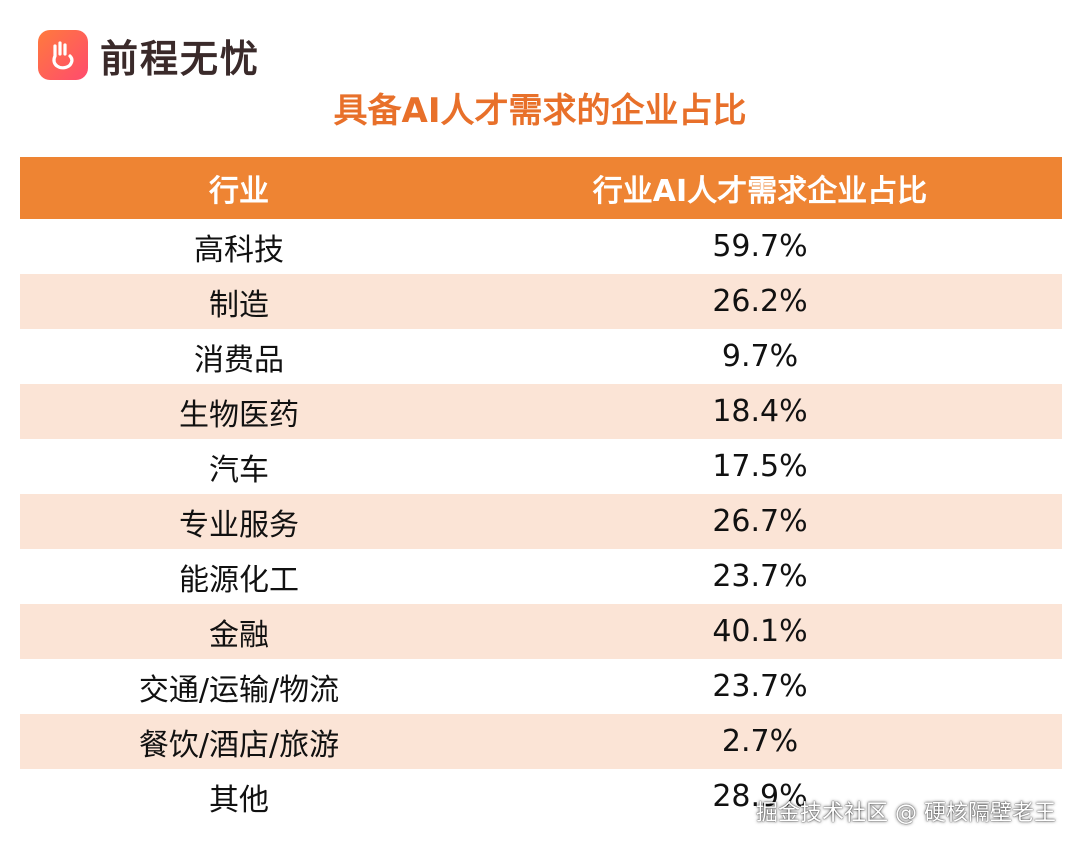 This screenshot has height=849, width=1080. Describe the element at coordinates (760, 356) in the screenshot. I see `share-cell: 9.7%` at that location.